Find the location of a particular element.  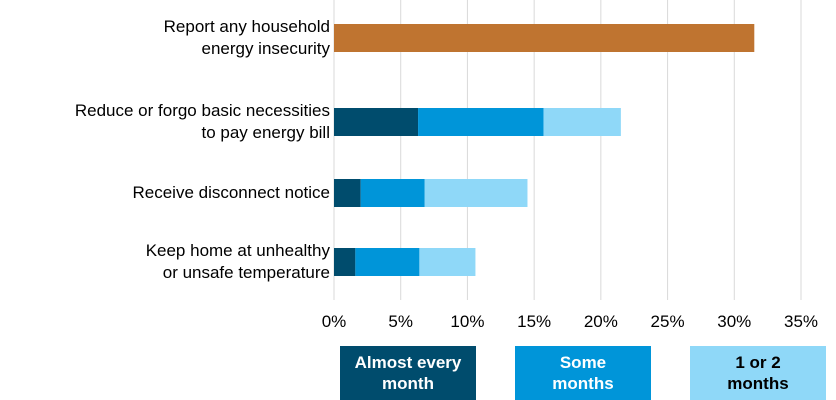

legend-item: 1 or 2 months is located at coordinates (758, 373).